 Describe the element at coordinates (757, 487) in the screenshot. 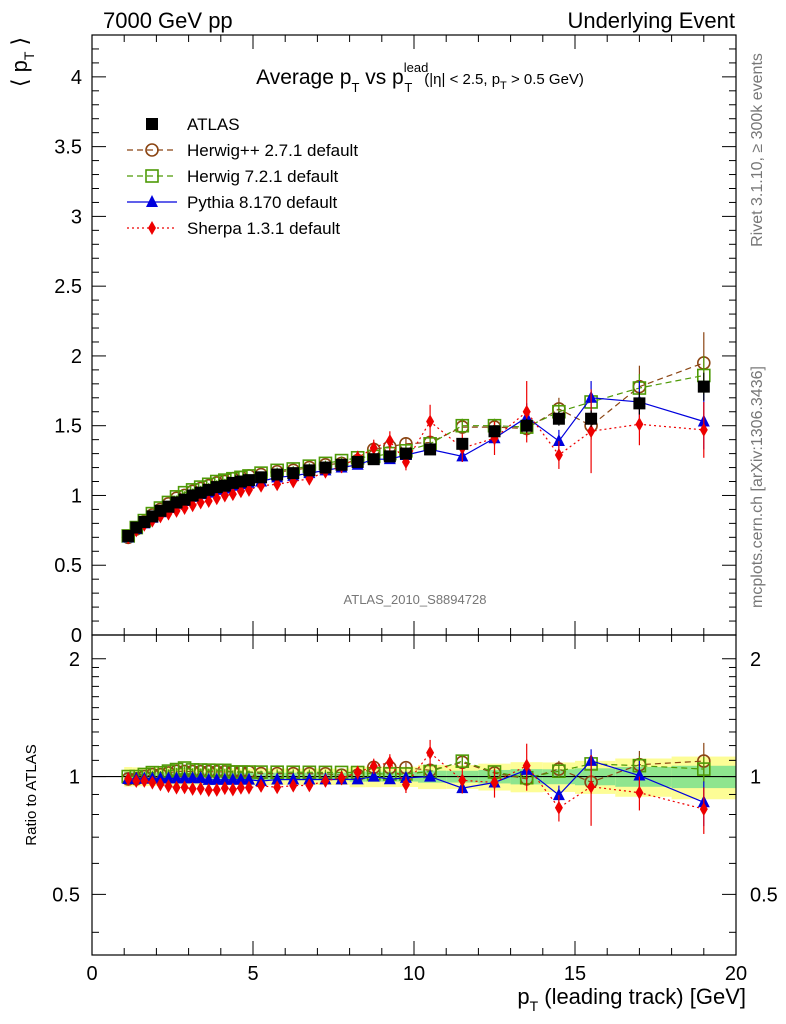

I see `mcplots-label: mcplots.cern.ch [arXiv:1306.3436]` at that location.